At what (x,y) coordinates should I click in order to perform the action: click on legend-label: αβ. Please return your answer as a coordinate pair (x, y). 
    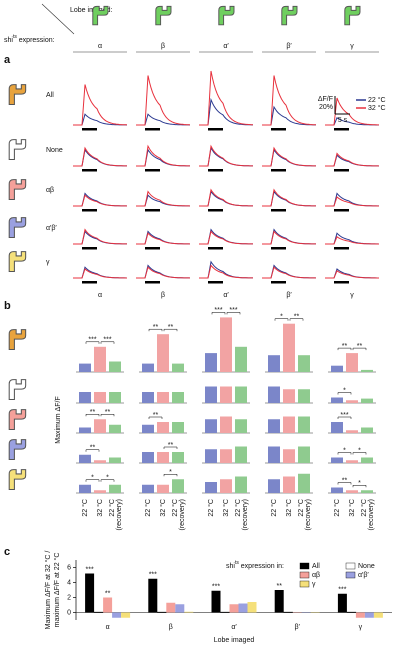
    Looking at the image, I should click on (316, 575).